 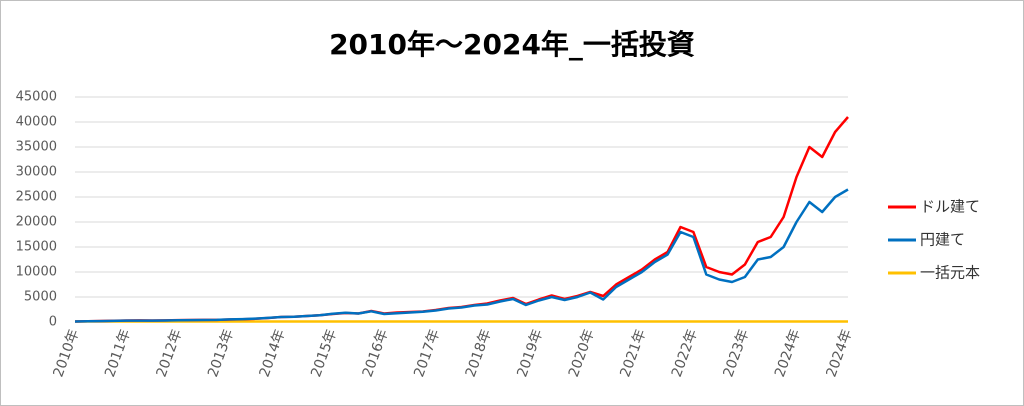 I want to click on y-tick-label: 10000, so click(x=36, y=272).